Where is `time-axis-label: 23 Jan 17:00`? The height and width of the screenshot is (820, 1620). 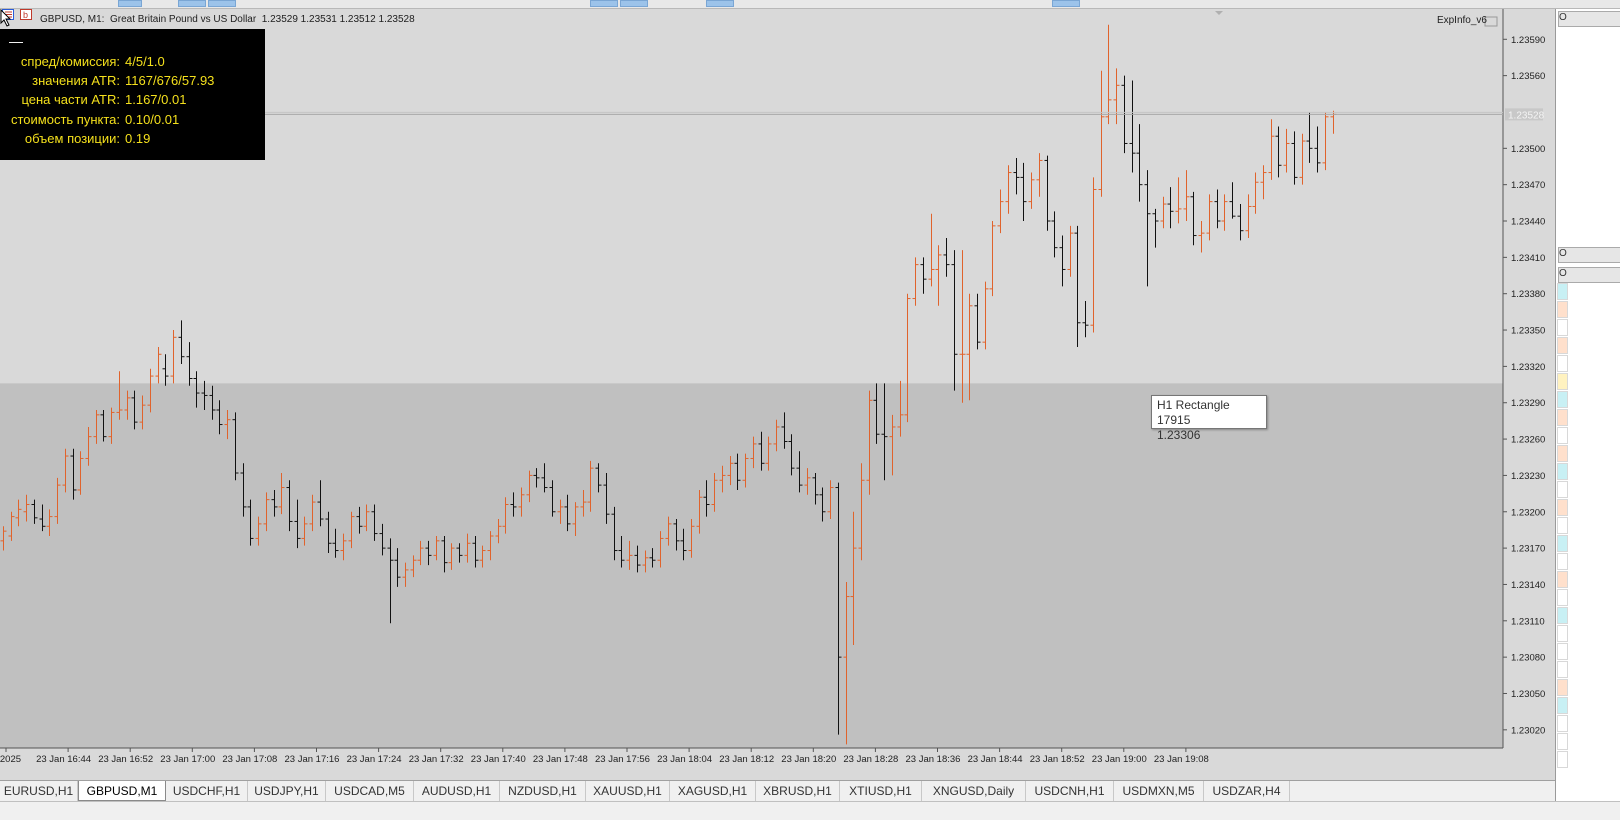
time-axis-label: 23 Jan 17:00 is located at coordinates (187, 759).